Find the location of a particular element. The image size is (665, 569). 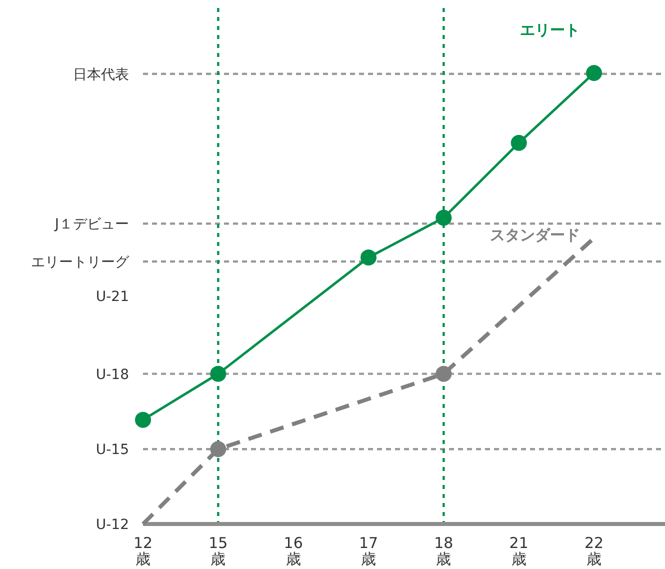

x-tick-label: 21 歳 is located at coordinates (518, 551).